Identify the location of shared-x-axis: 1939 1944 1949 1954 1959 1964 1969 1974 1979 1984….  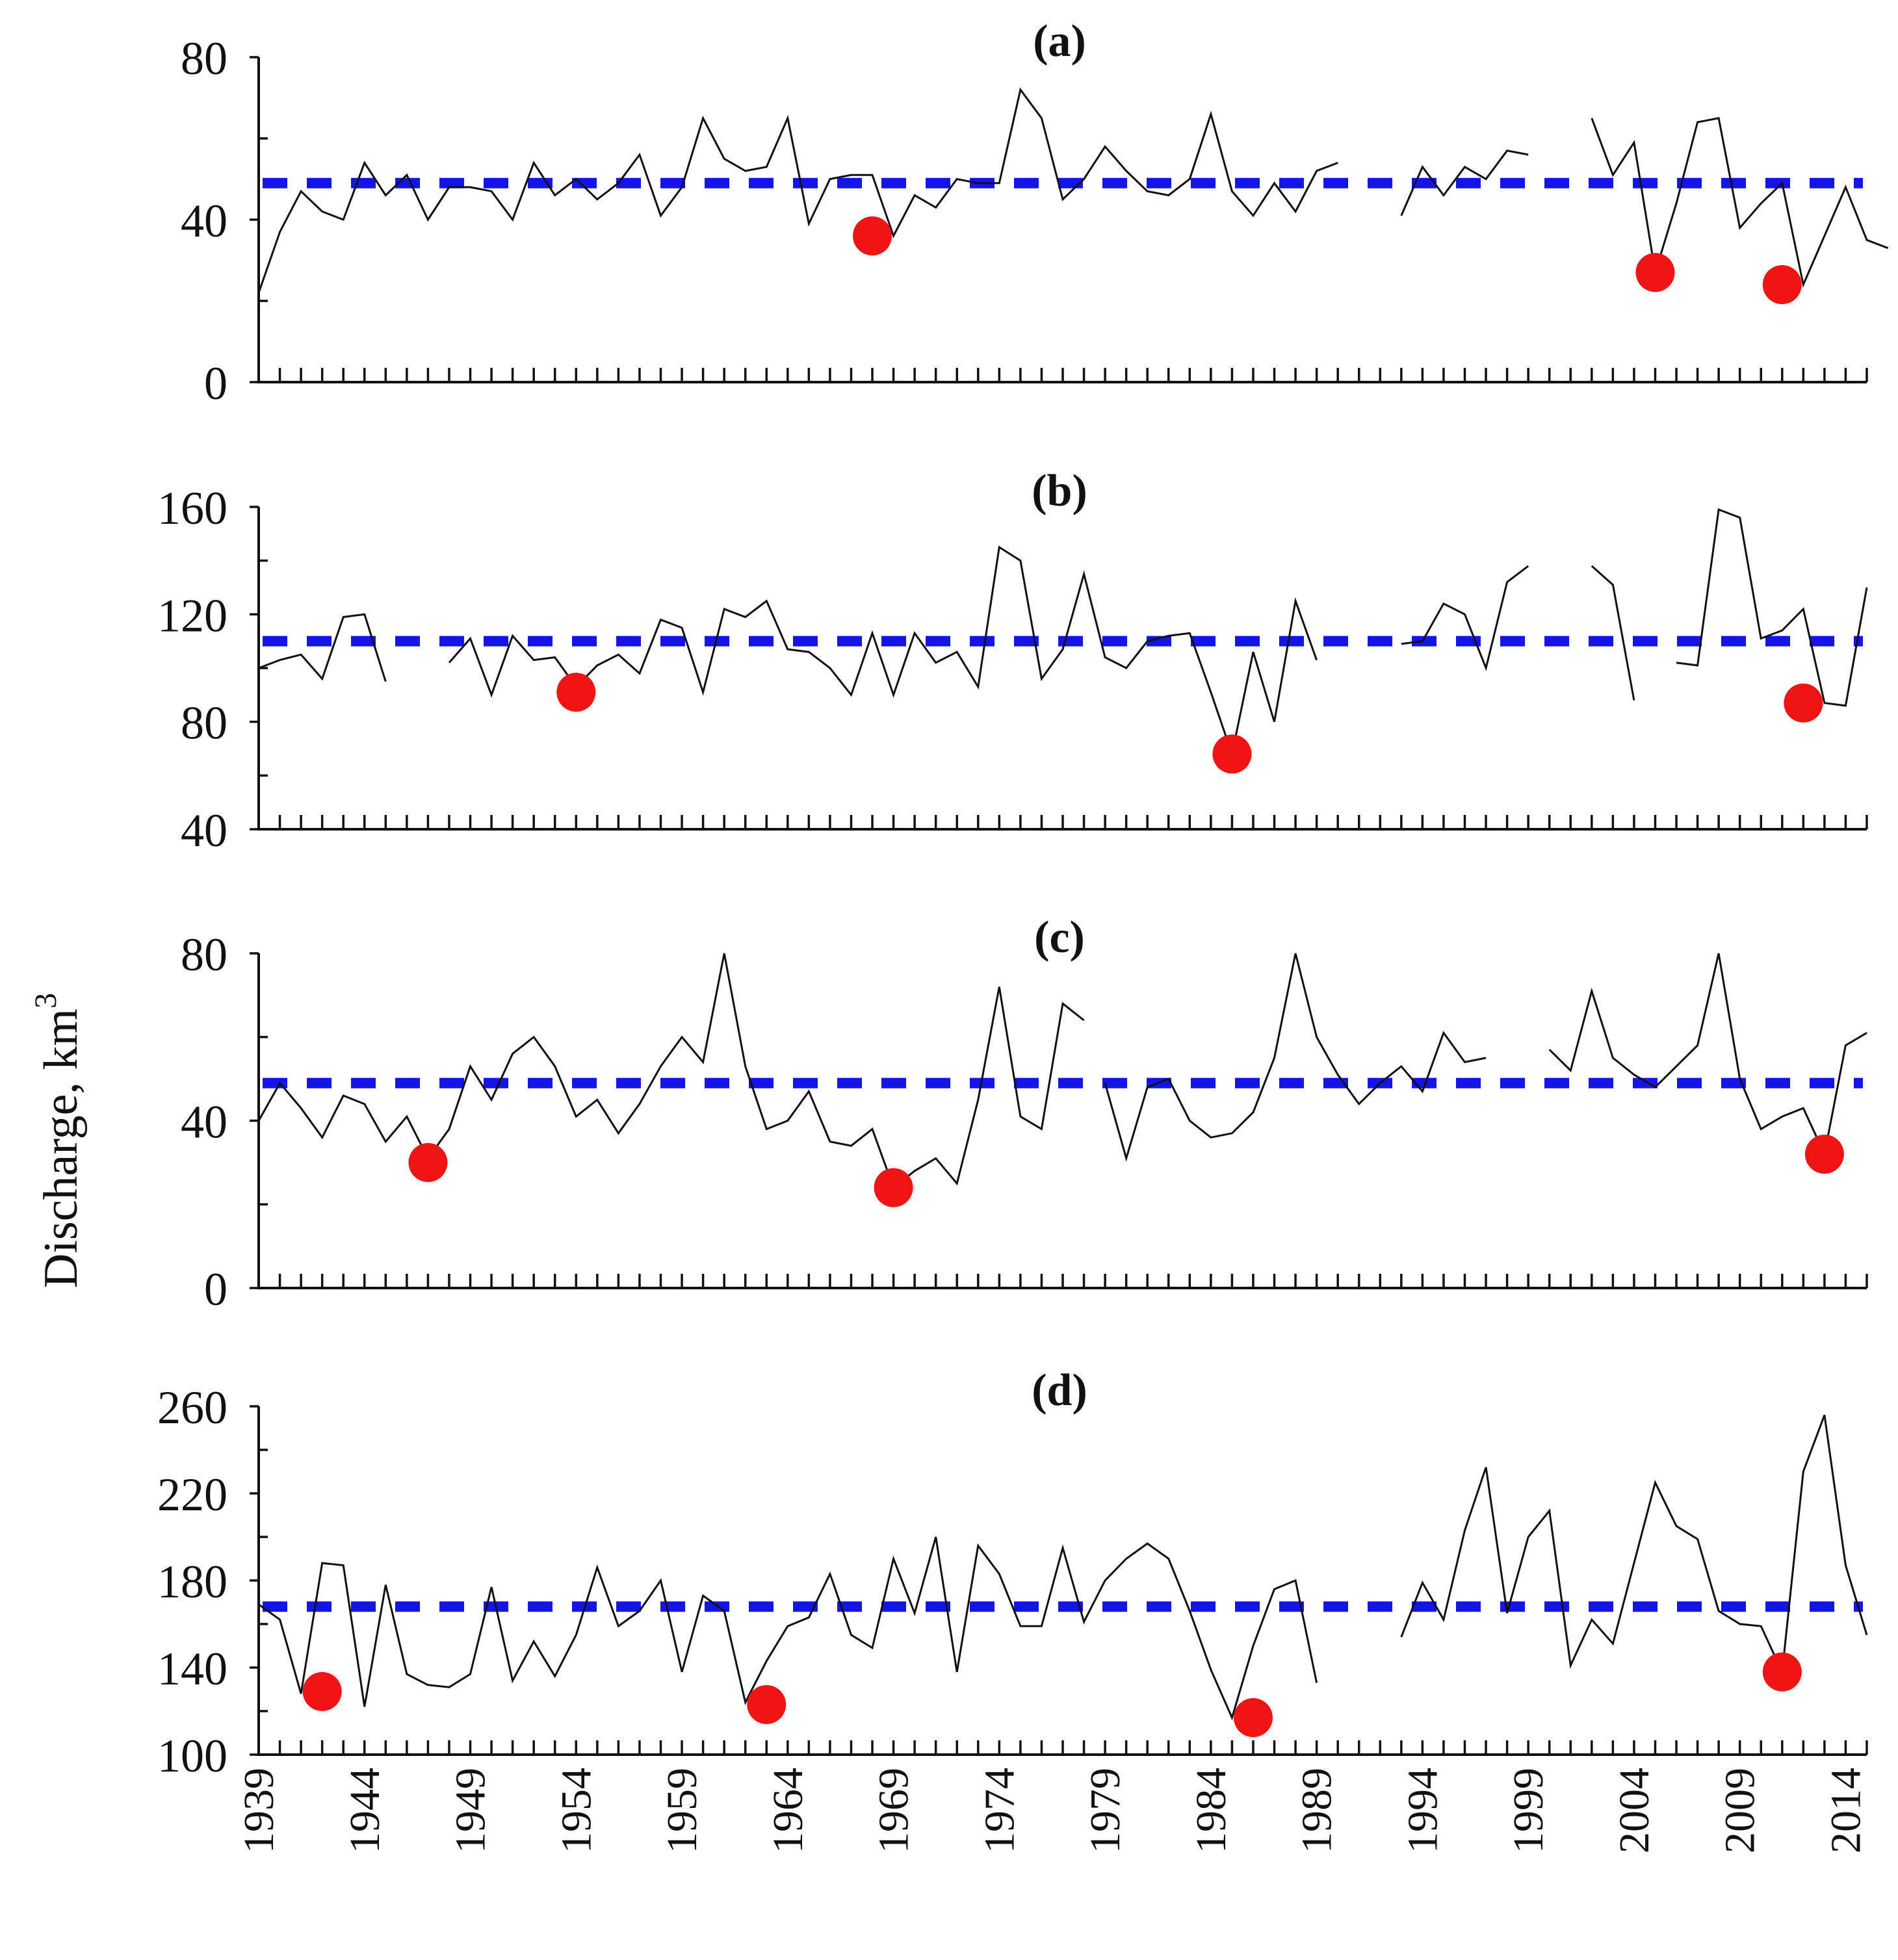
(1052, 1810).